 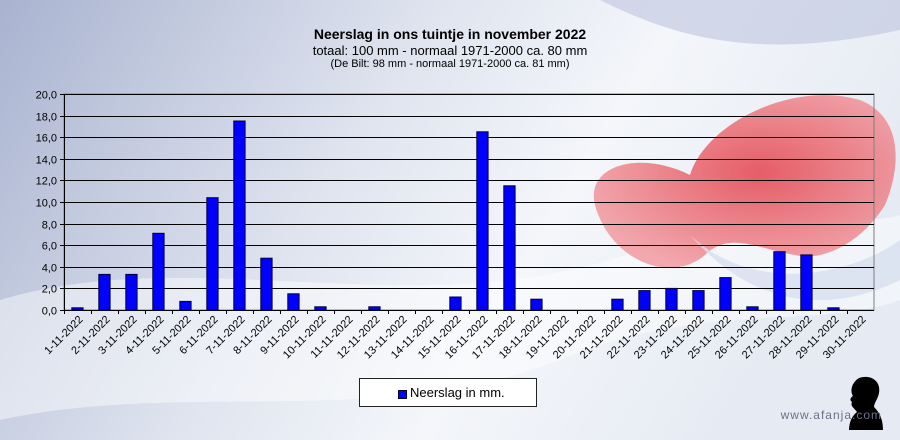 What do you see at coordinates (457, 392) in the screenshot?
I see `legend-label: Neerslag in mm.` at bounding box center [457, 392].